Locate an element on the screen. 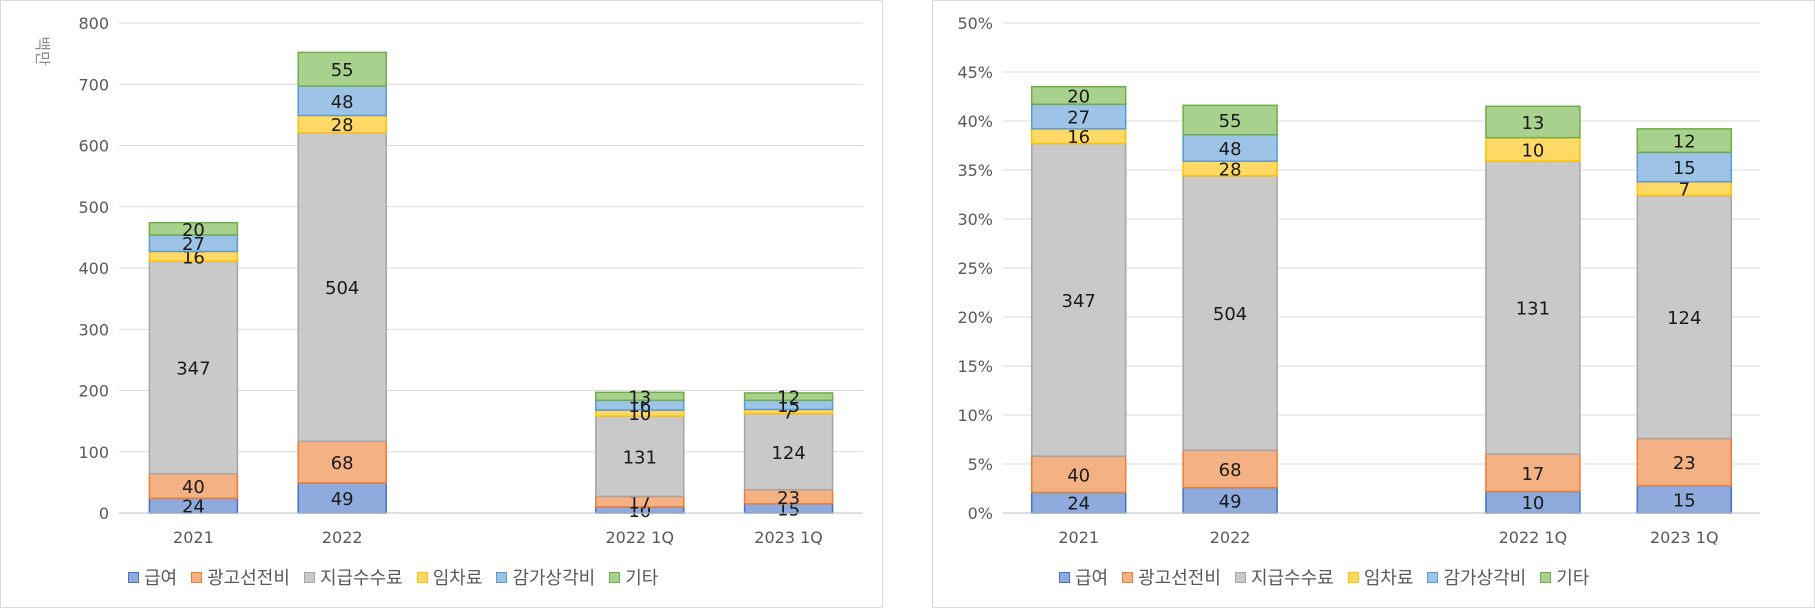  y-axis-label: 백만 is located at coordinates (42, 51).